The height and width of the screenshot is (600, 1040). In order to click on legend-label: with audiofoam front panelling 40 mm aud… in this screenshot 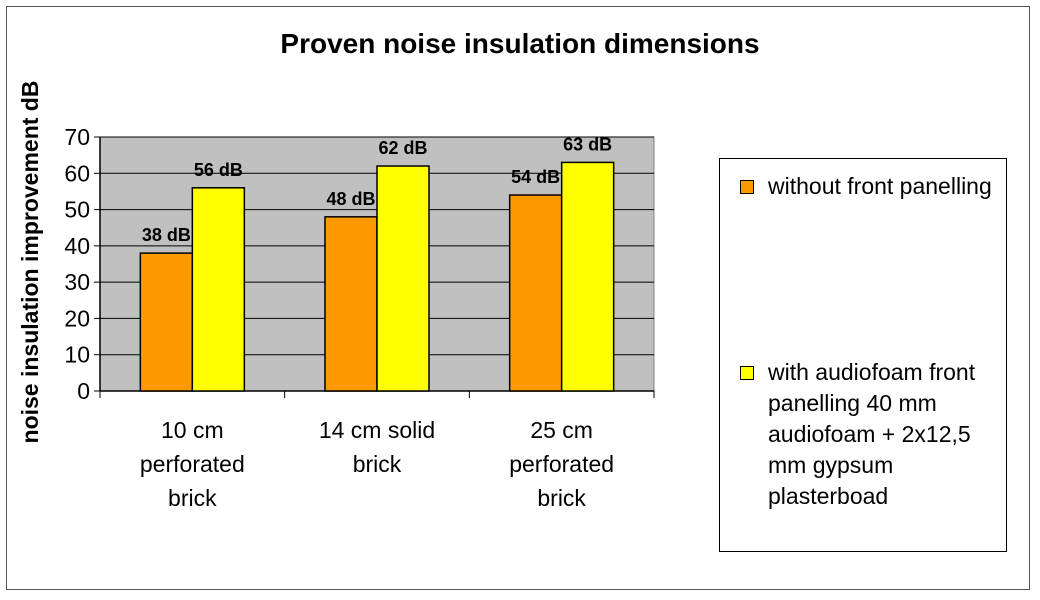, I will do `click(872, 434)`.